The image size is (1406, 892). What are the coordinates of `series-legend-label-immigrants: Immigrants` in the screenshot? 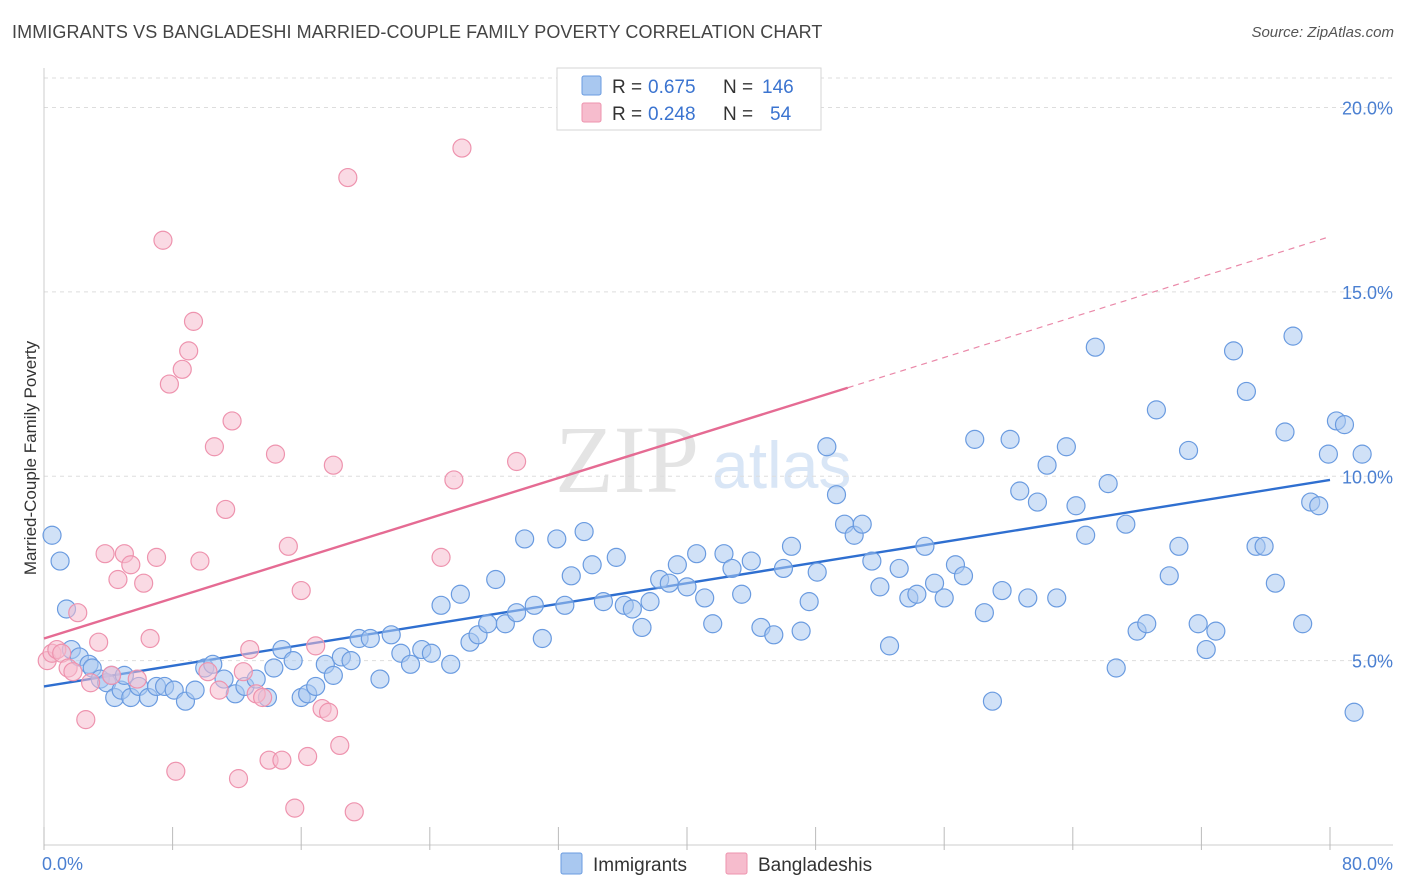 It's located at (640, 865).